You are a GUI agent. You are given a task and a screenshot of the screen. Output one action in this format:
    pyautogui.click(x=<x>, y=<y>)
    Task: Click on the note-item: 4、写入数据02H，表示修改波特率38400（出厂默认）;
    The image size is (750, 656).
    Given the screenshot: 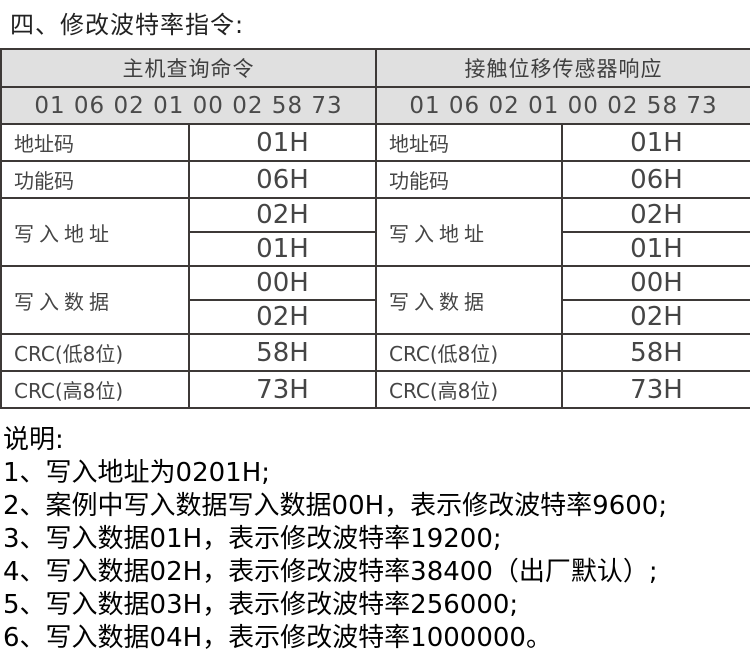 What is the action you would take?
    pyautogui.click(x=330, y=572)
    